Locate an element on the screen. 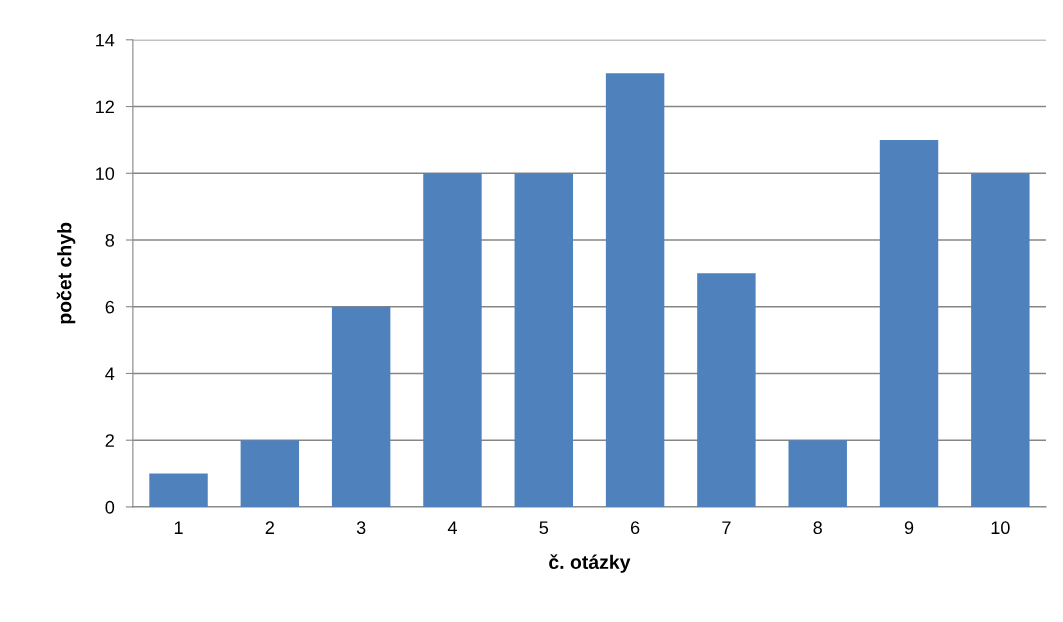  y-tick-label: 4 is located at coordinates (110, 374).